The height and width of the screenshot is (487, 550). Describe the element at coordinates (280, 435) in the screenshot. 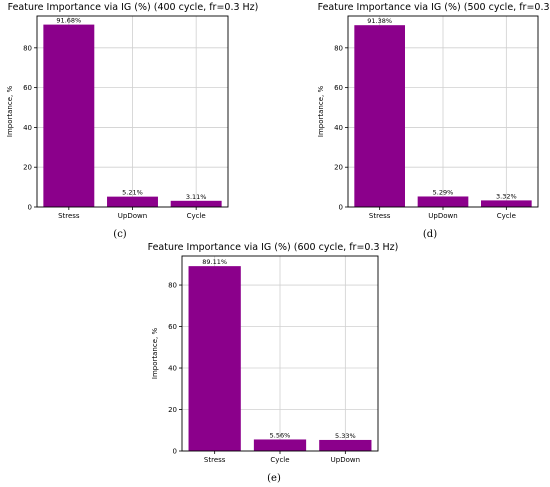

I see `data-label: 5.56%` at that location.